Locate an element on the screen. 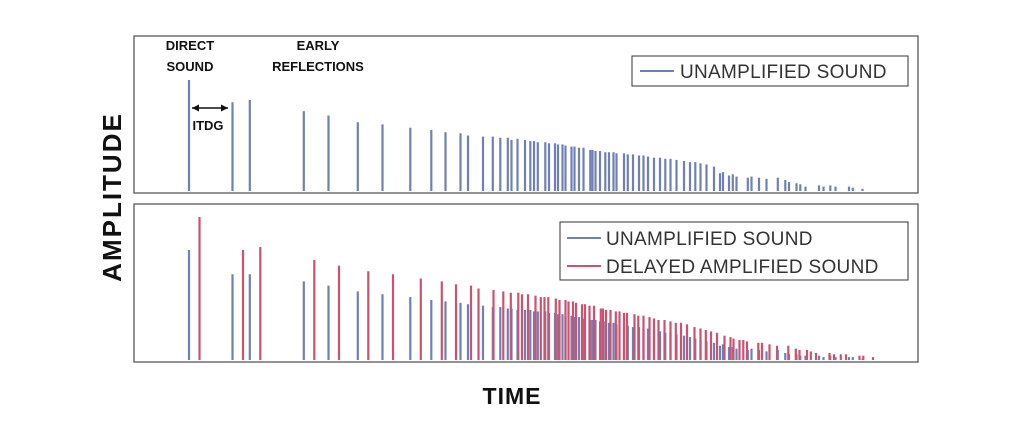  top-legend-box is located at coordinates (770, 71).